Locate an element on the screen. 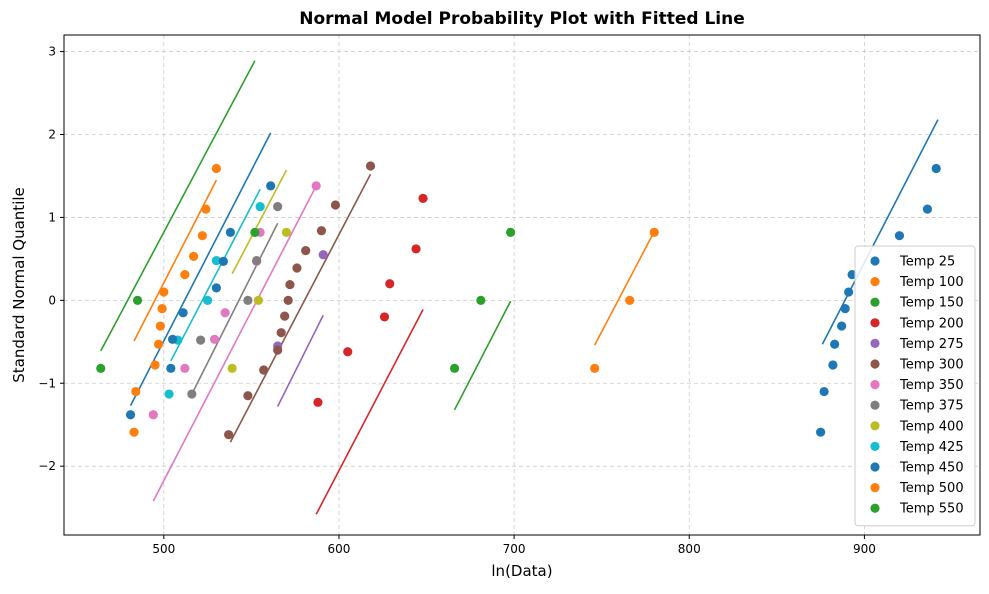 The width and height of the screenshot is (989, 594). legend-entry: Temp 200 is located at coordinates (931, 323).